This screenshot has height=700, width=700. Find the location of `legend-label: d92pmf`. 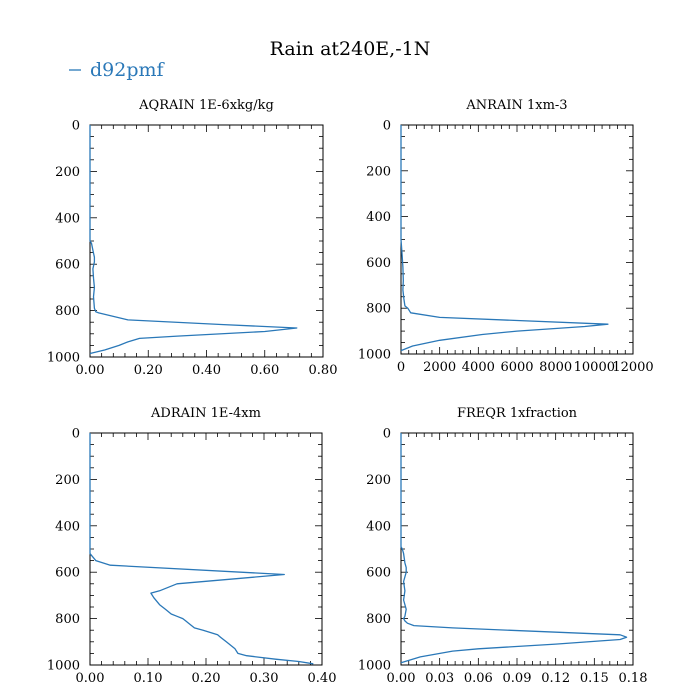

legend-label: d92pmf is located at coordinates (128, 70).